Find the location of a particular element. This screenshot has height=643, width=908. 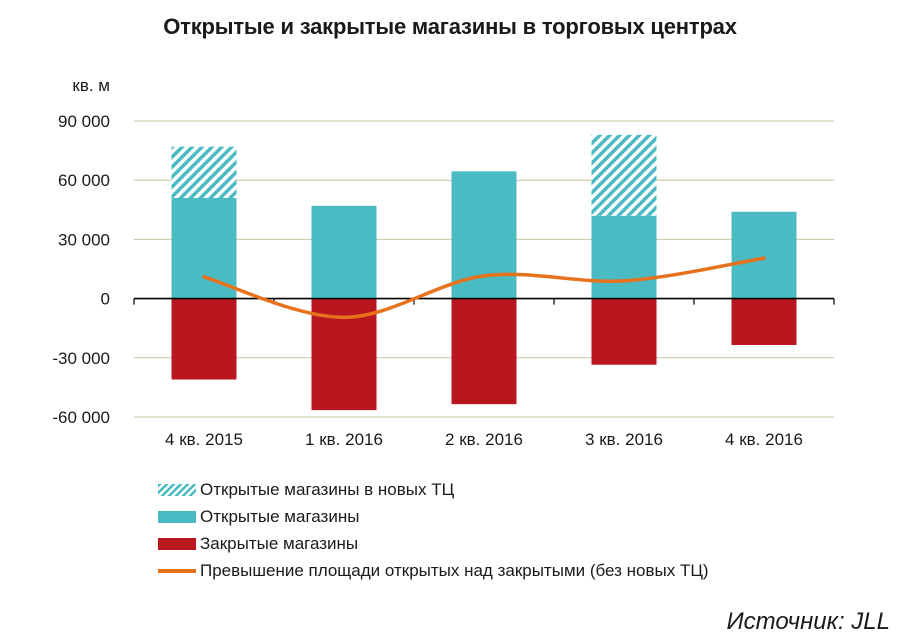

x-tick-label: 2 кв. 2016 is located at coordinates (484, 439).